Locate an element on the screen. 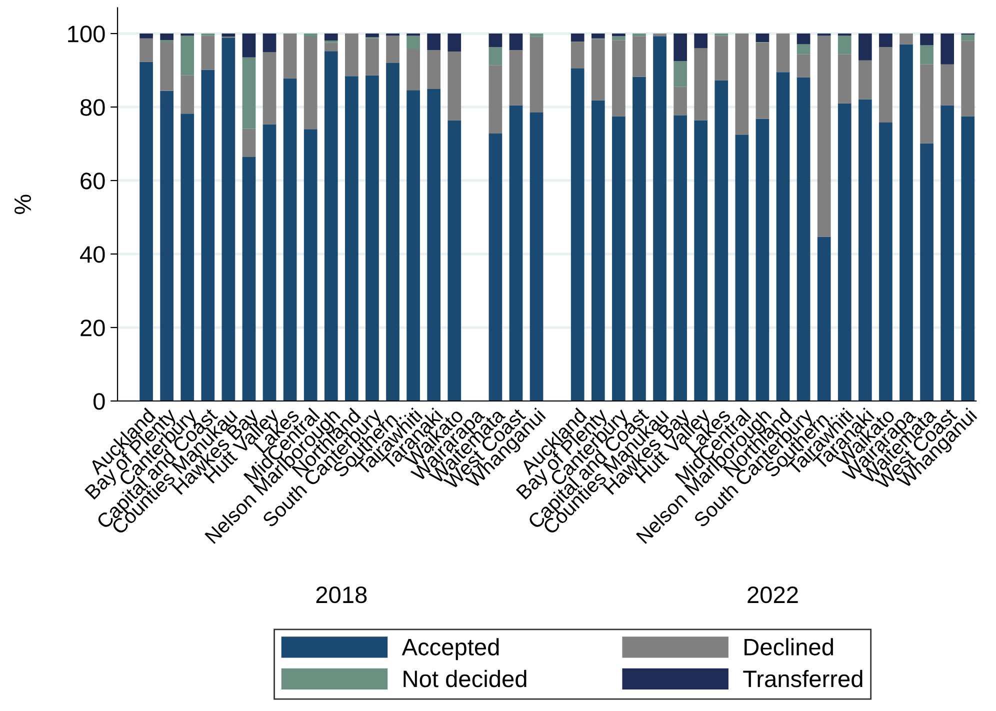 Image resolution: width=996 pixels, height=711 pixels. legend-label: Declined is located at coordinates (788, 647).